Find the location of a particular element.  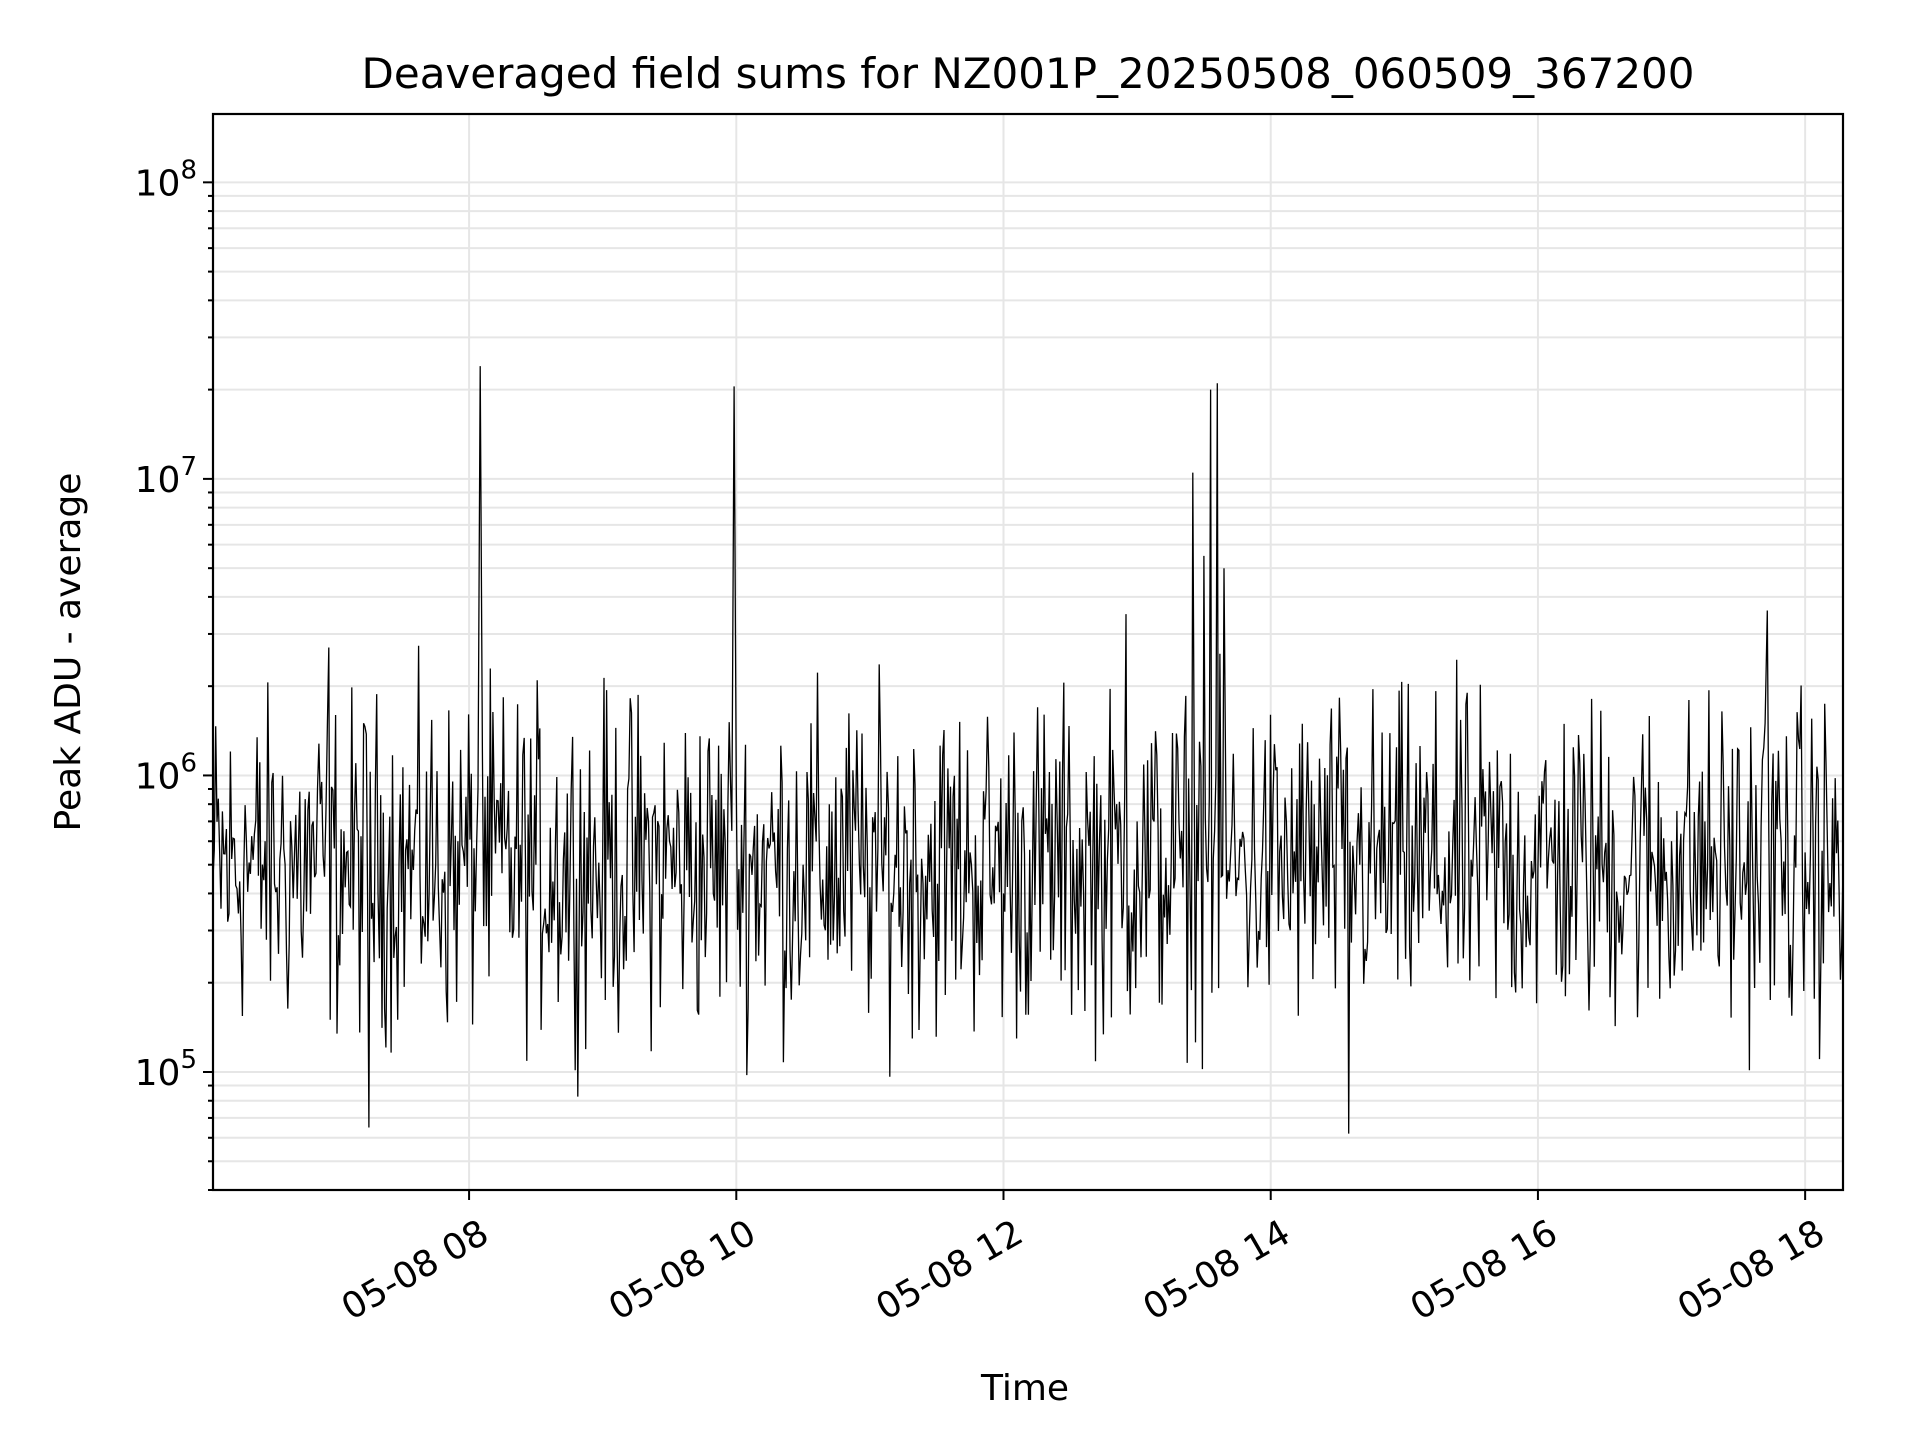

y-axis: 10⁵ 10⁶ 10⁷ 10⁸ is located at coordinates (174, 673).